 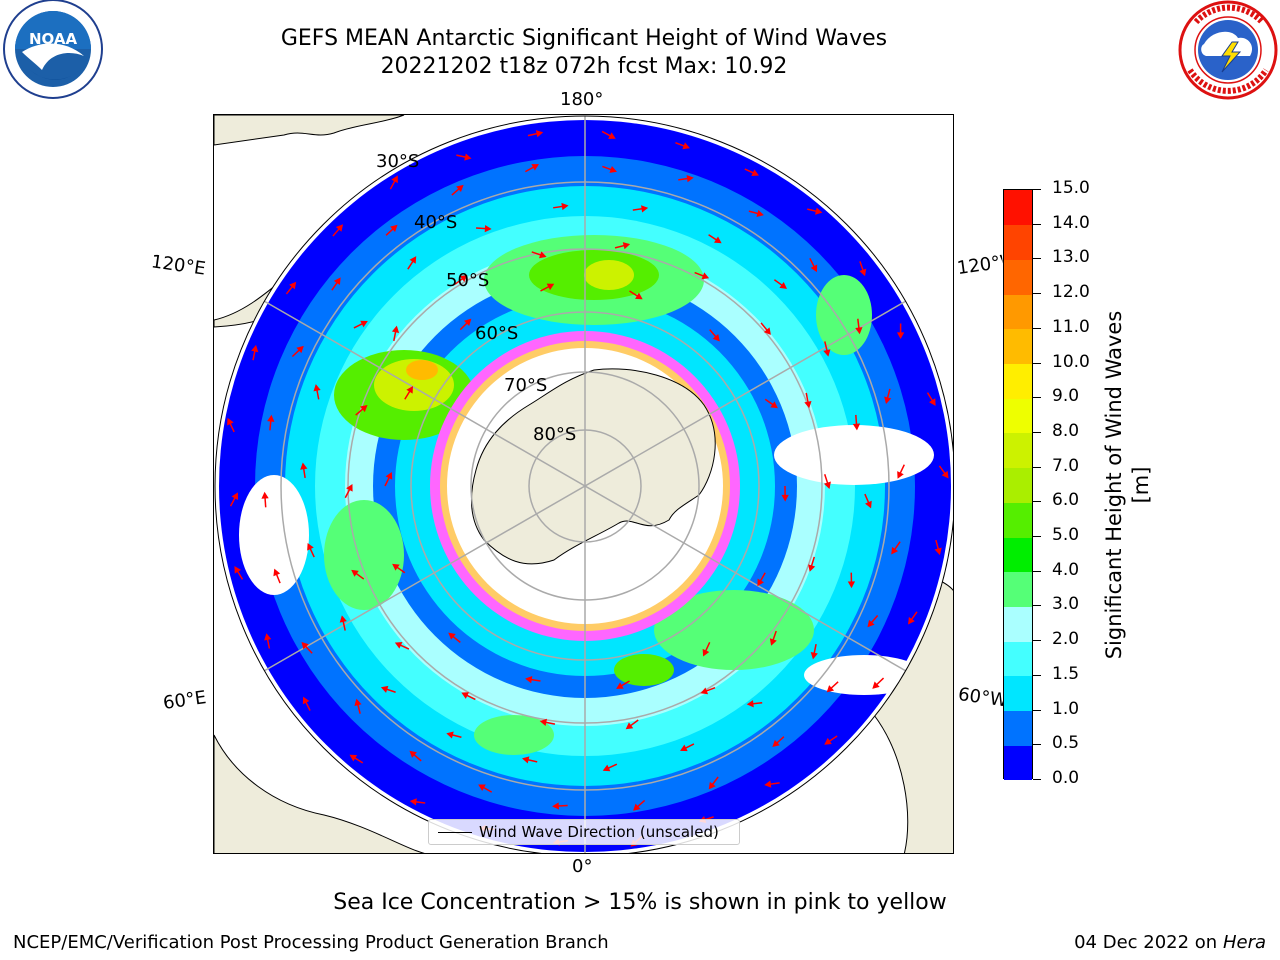 I want to click on lat-label-50s: 50°S, so click(x=468, y=280).